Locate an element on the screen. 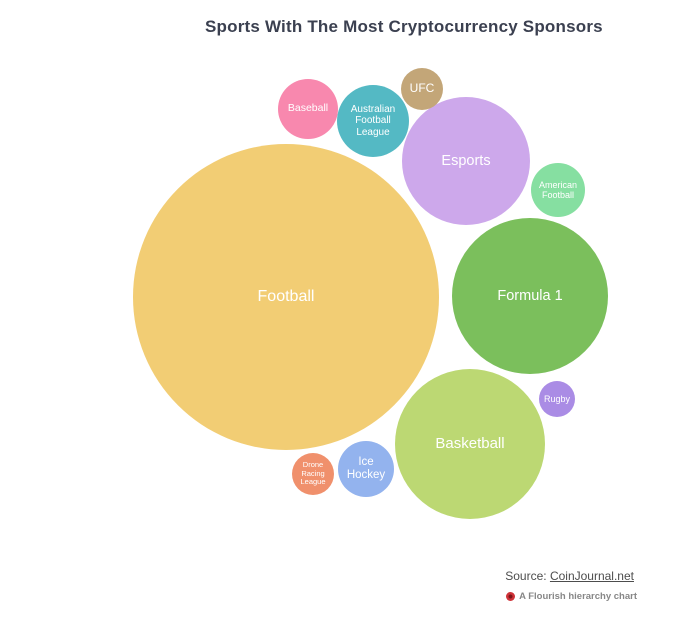  source-line: Source: CoinJournal.net is located at coordinates (569, 576).